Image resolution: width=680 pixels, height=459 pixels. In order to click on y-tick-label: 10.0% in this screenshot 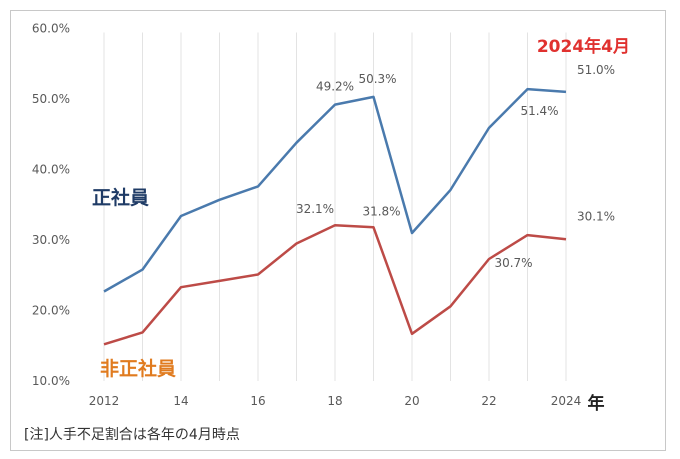, I will do `click(51, 381)`.